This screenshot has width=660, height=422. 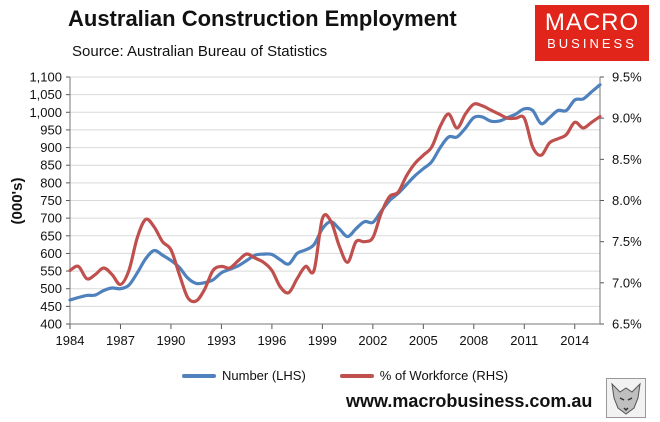 I want to click on chart-title: Australian Construction Employment, so click(x=262, y=18).